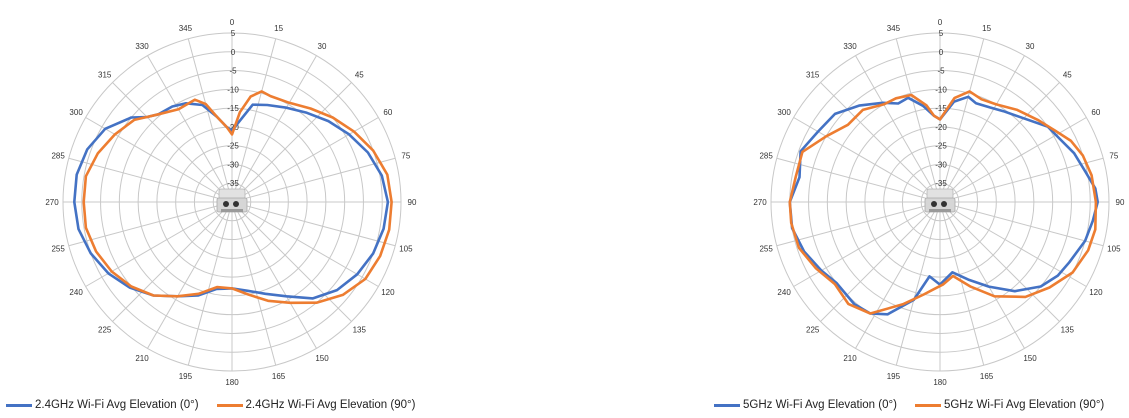 This screenshot has height=418, width=1129. Describe the element at coordinates (1024, 405) in the screenshot. I see `legend-label-5ghz-90deg: 5GHz Wi-Fi Avg Elevation (90°)` at that location.